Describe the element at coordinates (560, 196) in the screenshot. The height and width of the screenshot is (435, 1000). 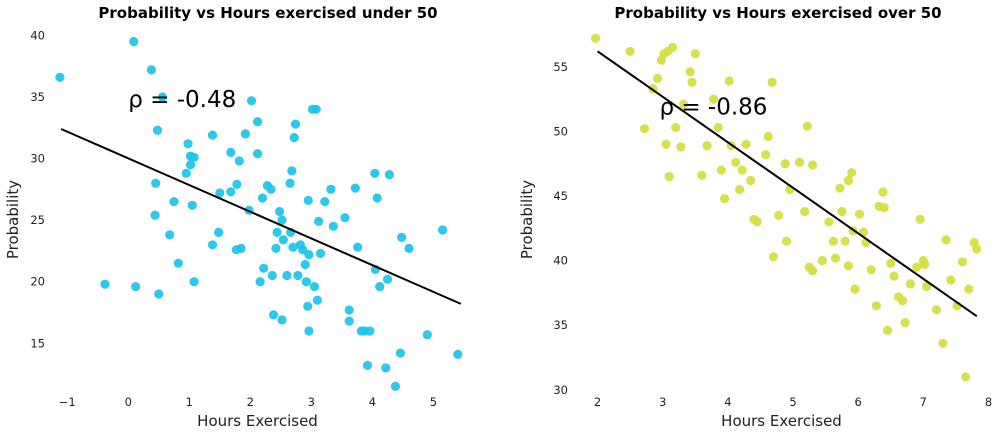
I see `y-tick-label: 45` at that location.